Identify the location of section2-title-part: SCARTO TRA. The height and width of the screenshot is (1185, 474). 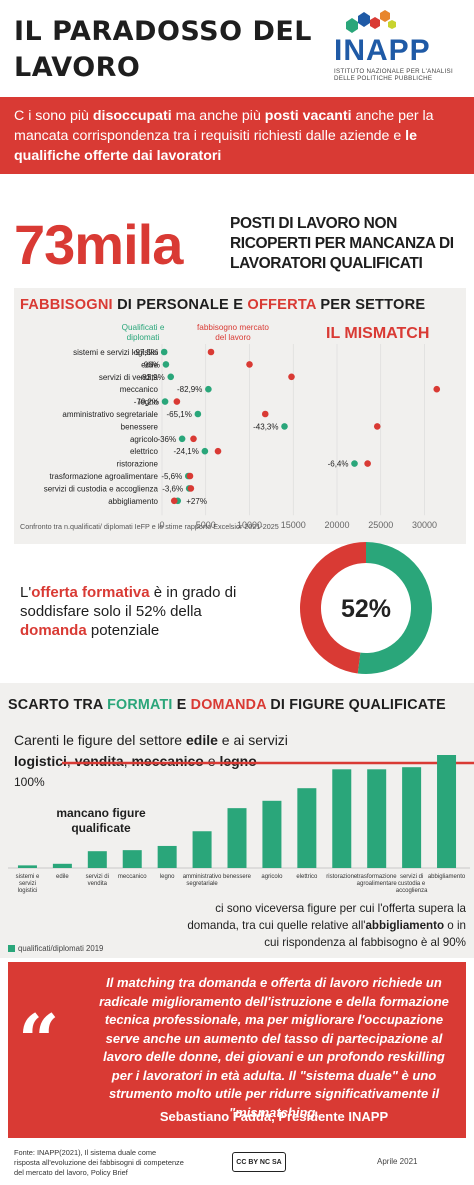
(58, 705).